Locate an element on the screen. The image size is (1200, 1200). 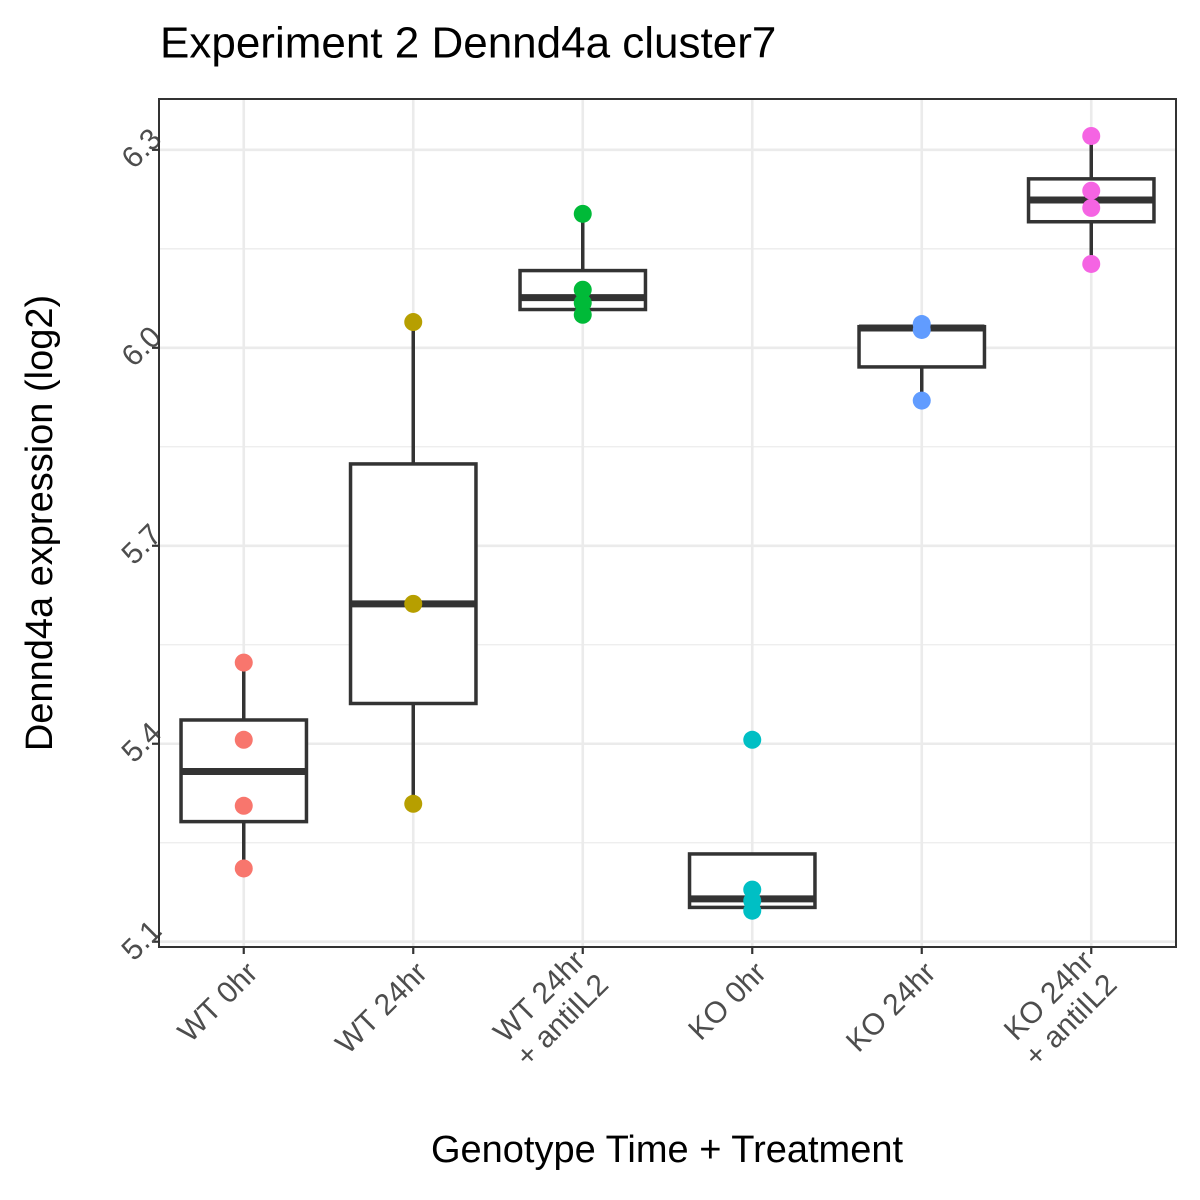
chart-title: Experiment 2 Dennd4a cluster7 is located at coordinates (468, 43).